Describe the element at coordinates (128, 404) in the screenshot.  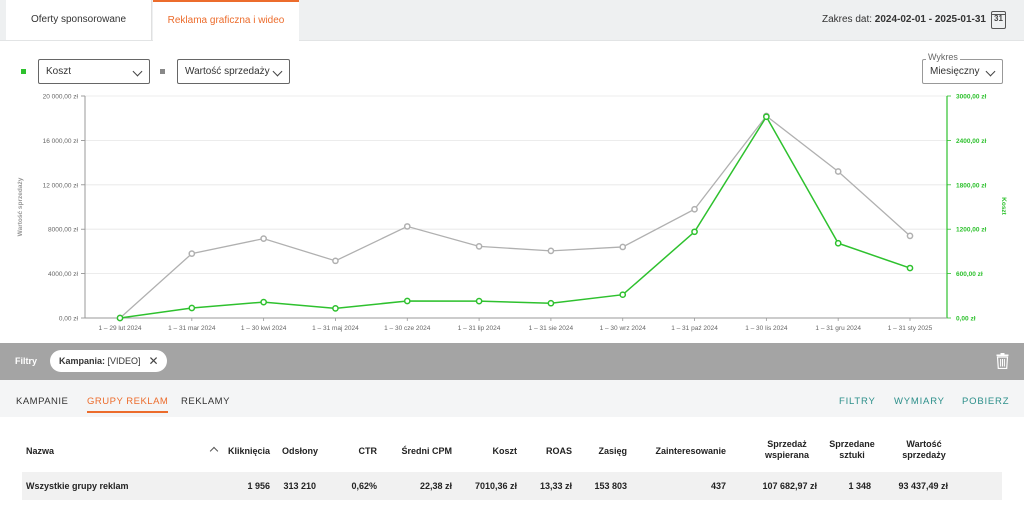
I see `tab-ad-groups: GRUPY REKLAM` at that location.